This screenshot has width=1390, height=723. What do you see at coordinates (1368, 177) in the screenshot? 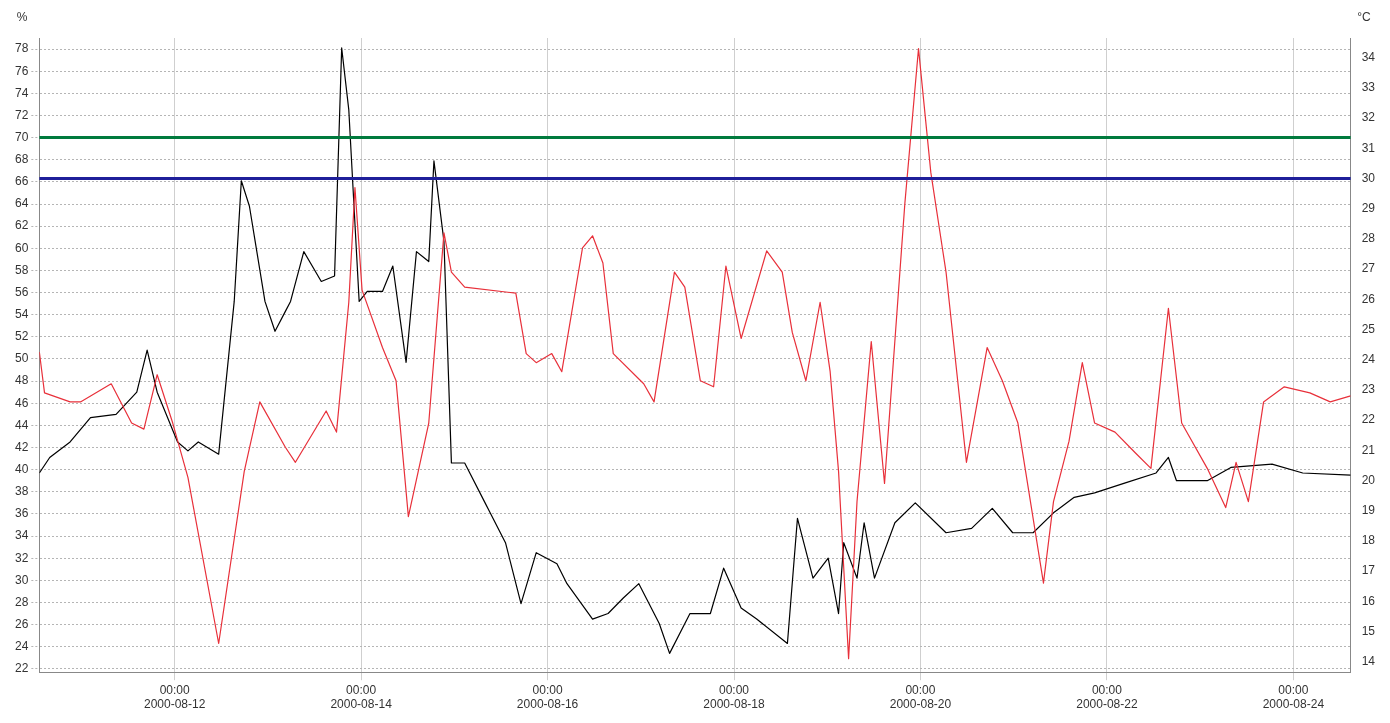
I see `y2-tick-label: 30` at bounding box center [1368, 177].